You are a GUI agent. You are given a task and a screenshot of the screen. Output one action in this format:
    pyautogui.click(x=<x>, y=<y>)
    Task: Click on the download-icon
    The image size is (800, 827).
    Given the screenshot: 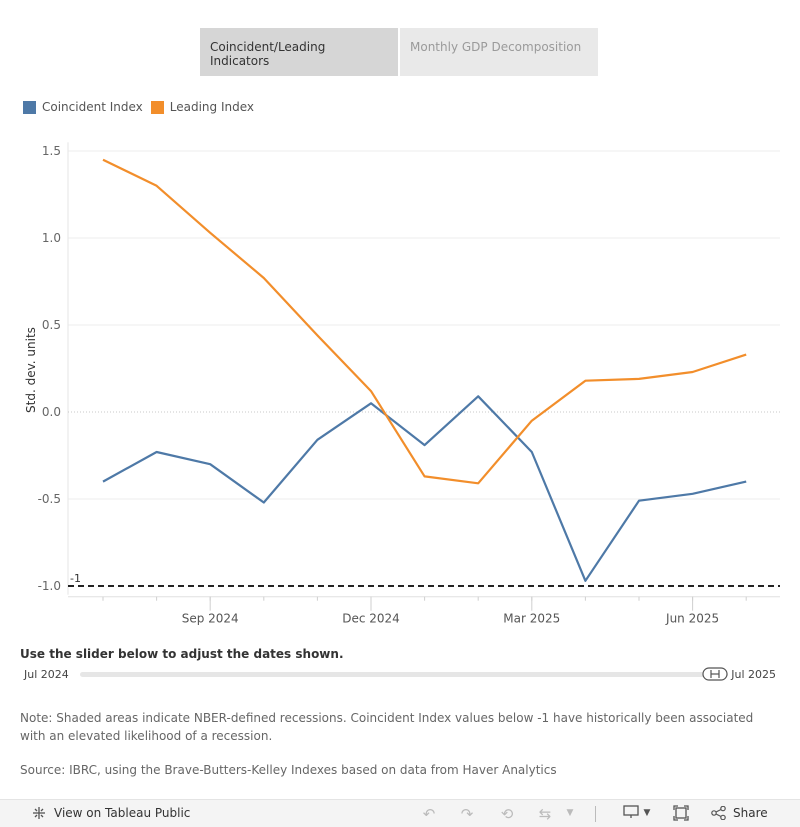 What is the action you would take?
    pyautogui.click(x=631, y=814)
    